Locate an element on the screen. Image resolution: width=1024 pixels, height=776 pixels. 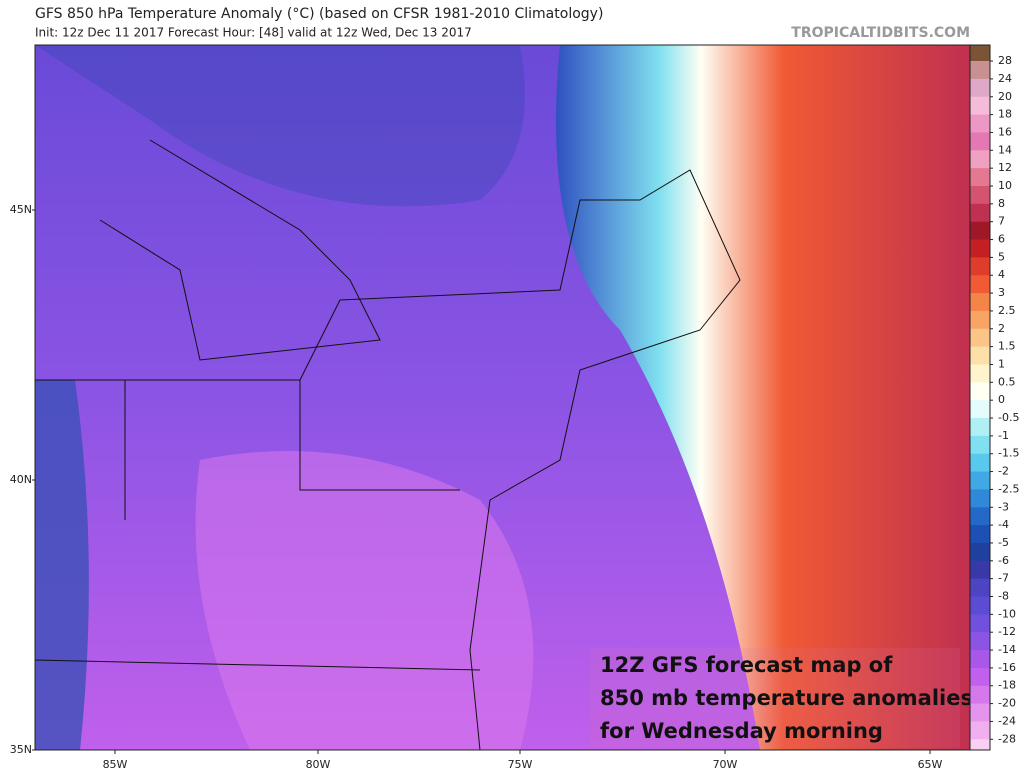
colorbar-label: -14 is located at coordinates (1007, 649).